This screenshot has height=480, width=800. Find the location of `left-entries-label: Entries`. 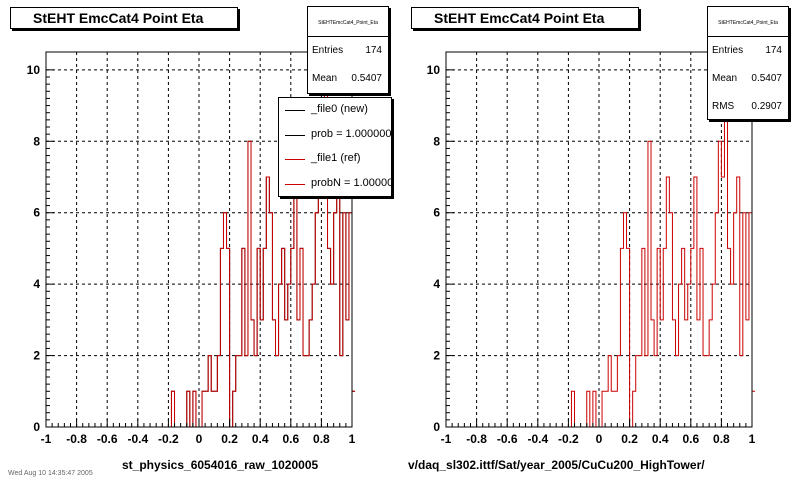

left-entries-label: Entries is located at coordinates (328, 50).